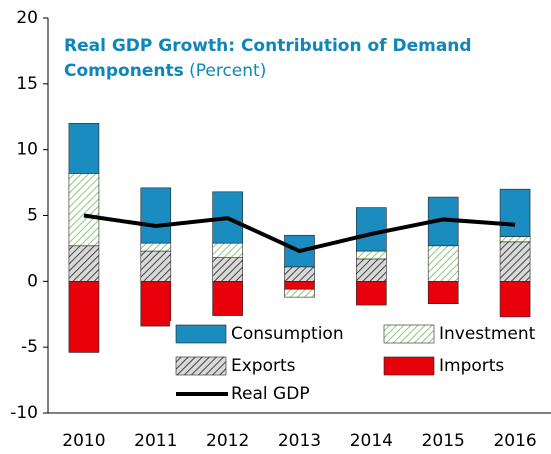 The image size is (551, 454). Describe the element at coordinates (443, 441) in the screenshot. I see `x-tick-label: 2015` at that location.